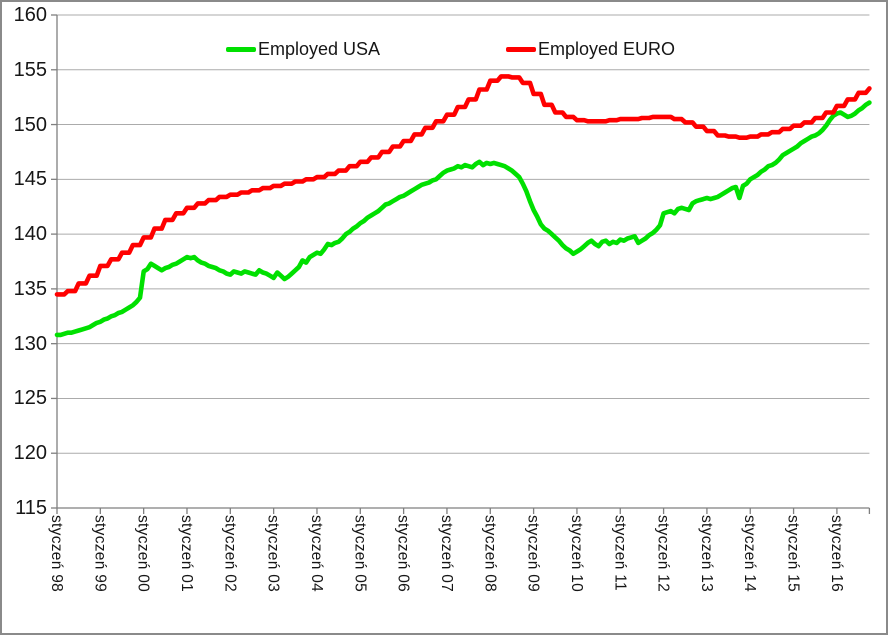  What do you see at coordinates (607, 48) in the screenshot?
I see `legend-label-euro: Employed EURO` at bounding box center [607, 48].